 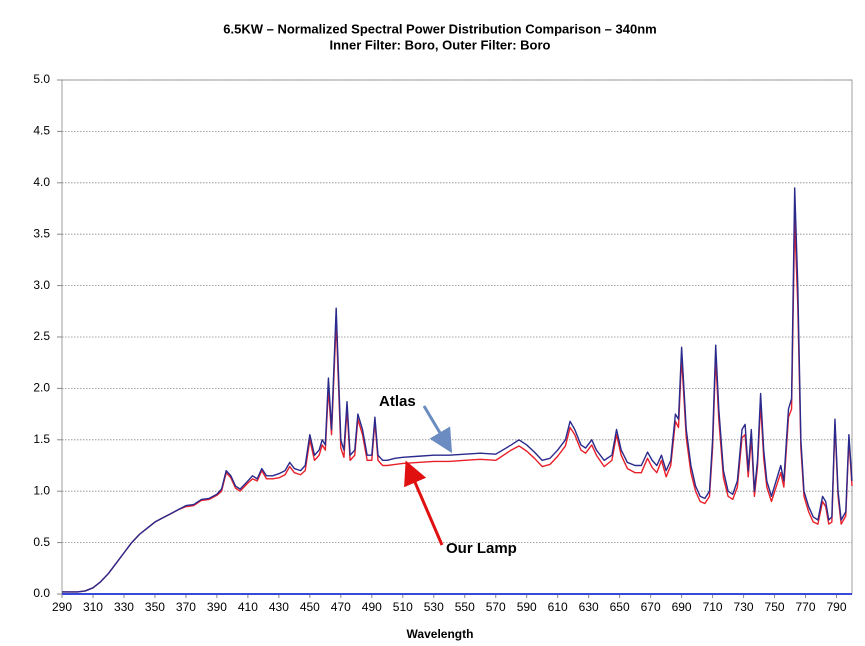 What do you see at coordinates (713, 607) in the screenshot?
I see `x-tick-label: 710` at bounding box center [713, 607].